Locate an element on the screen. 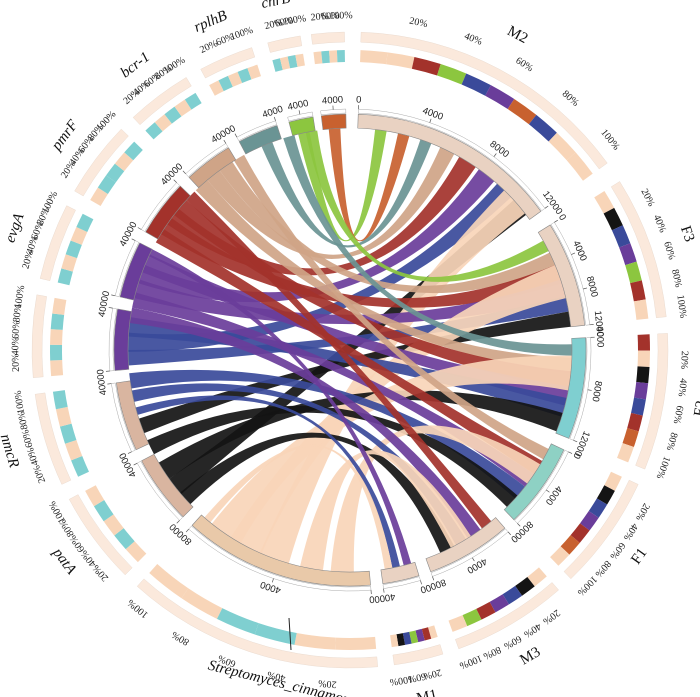 The width and height of the screenshot is (700, 697). ribbon-black is located at coordinates (354, 372).